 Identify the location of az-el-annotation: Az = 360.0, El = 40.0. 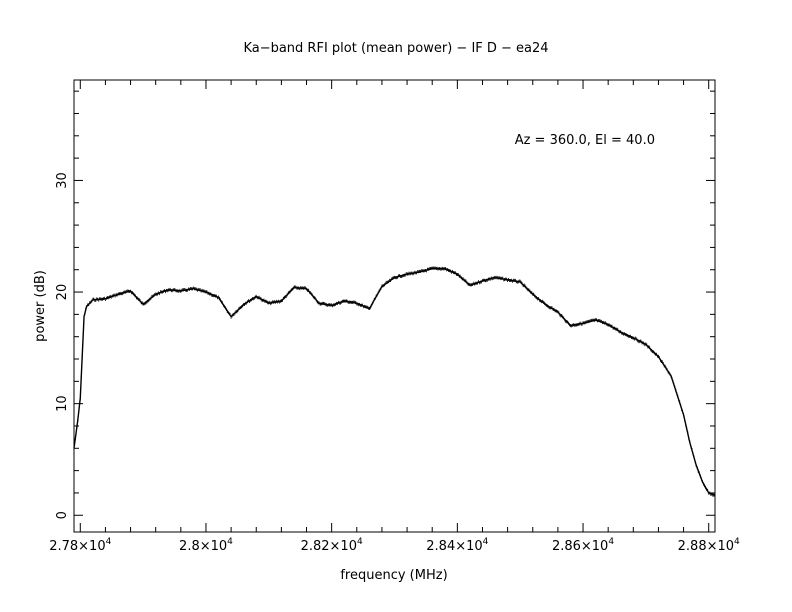
(585, 140).